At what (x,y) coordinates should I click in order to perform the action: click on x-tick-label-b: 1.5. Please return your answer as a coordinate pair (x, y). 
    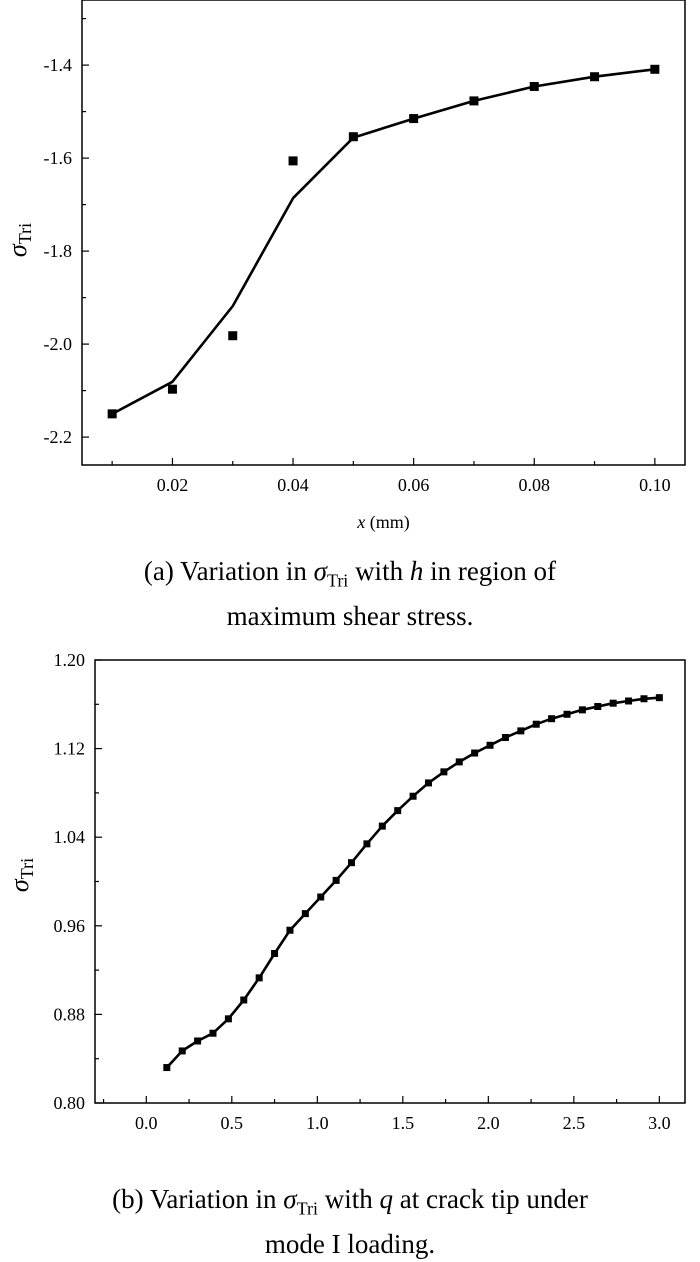
    Looking at the image, I should click on (403, 1123).